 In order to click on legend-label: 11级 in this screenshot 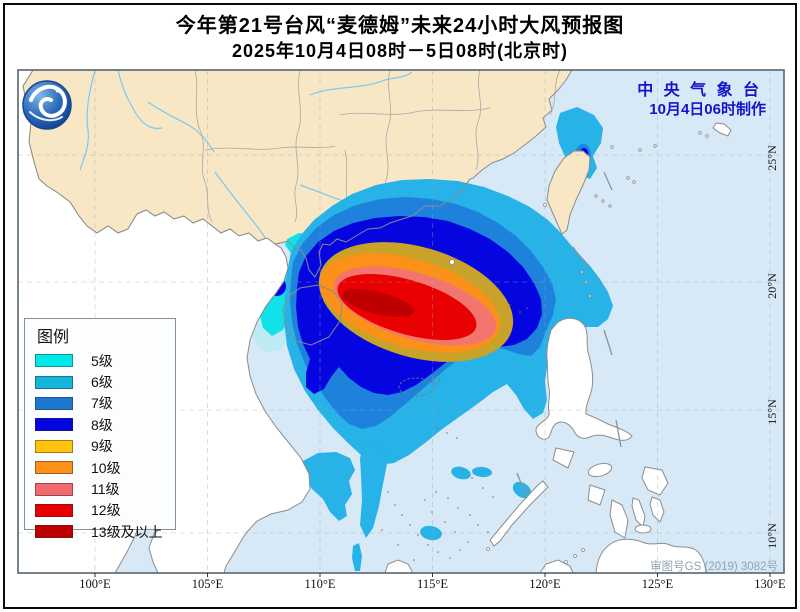, I will do `click(105, 489)`.